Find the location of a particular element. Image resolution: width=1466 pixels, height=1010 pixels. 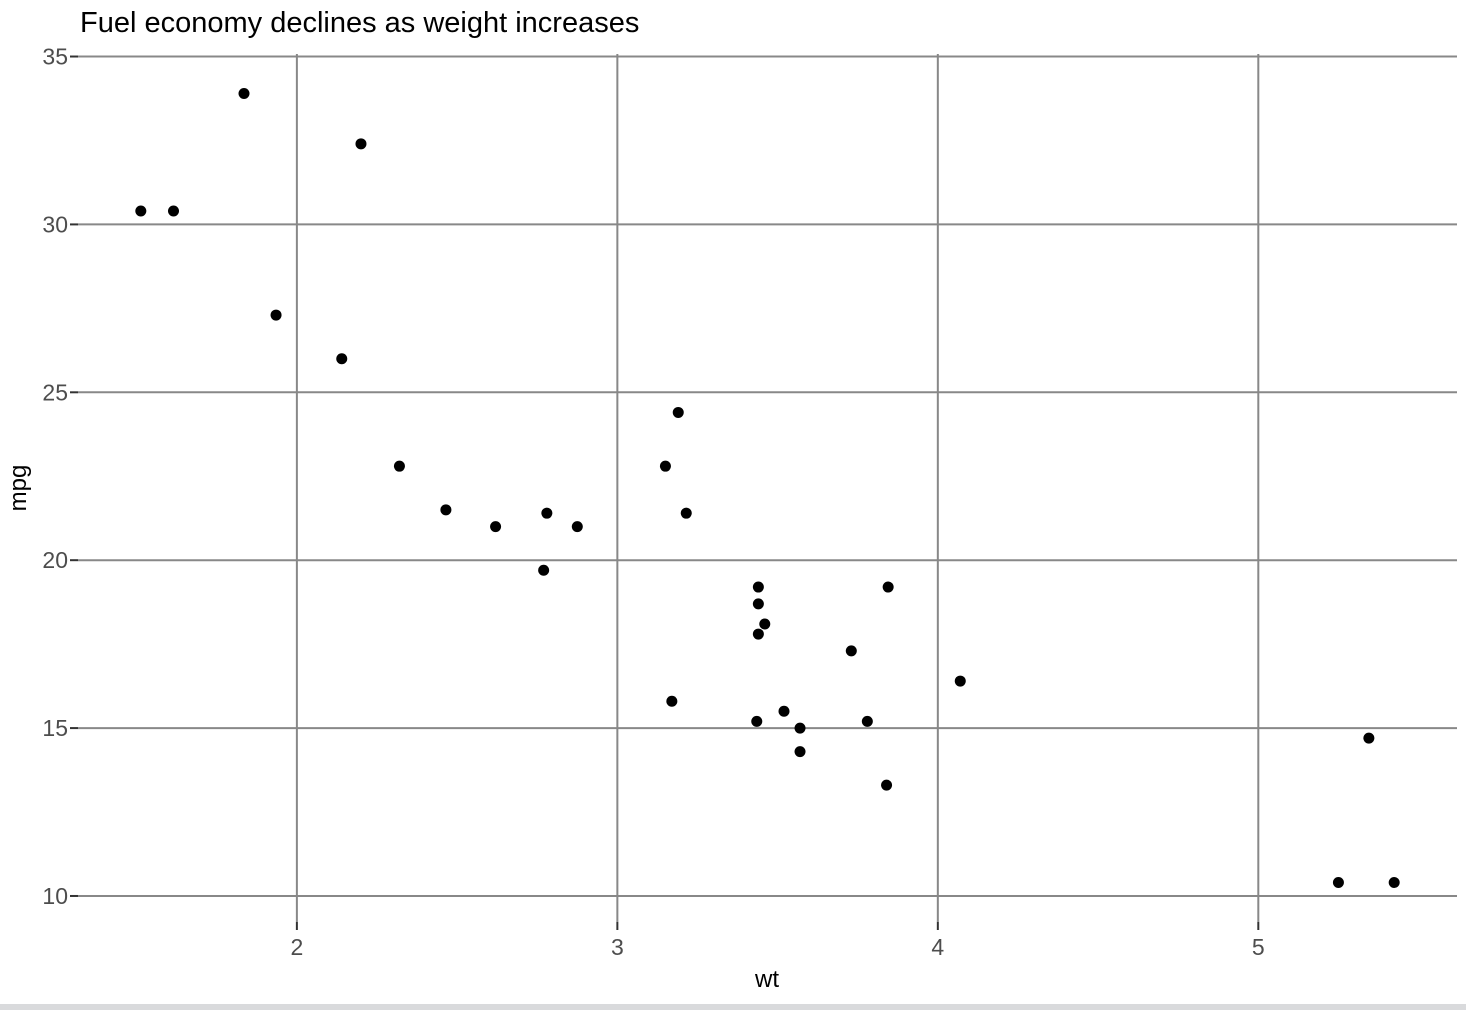

x-axis-tick-label: 3 is located at coordinates (617, 947).